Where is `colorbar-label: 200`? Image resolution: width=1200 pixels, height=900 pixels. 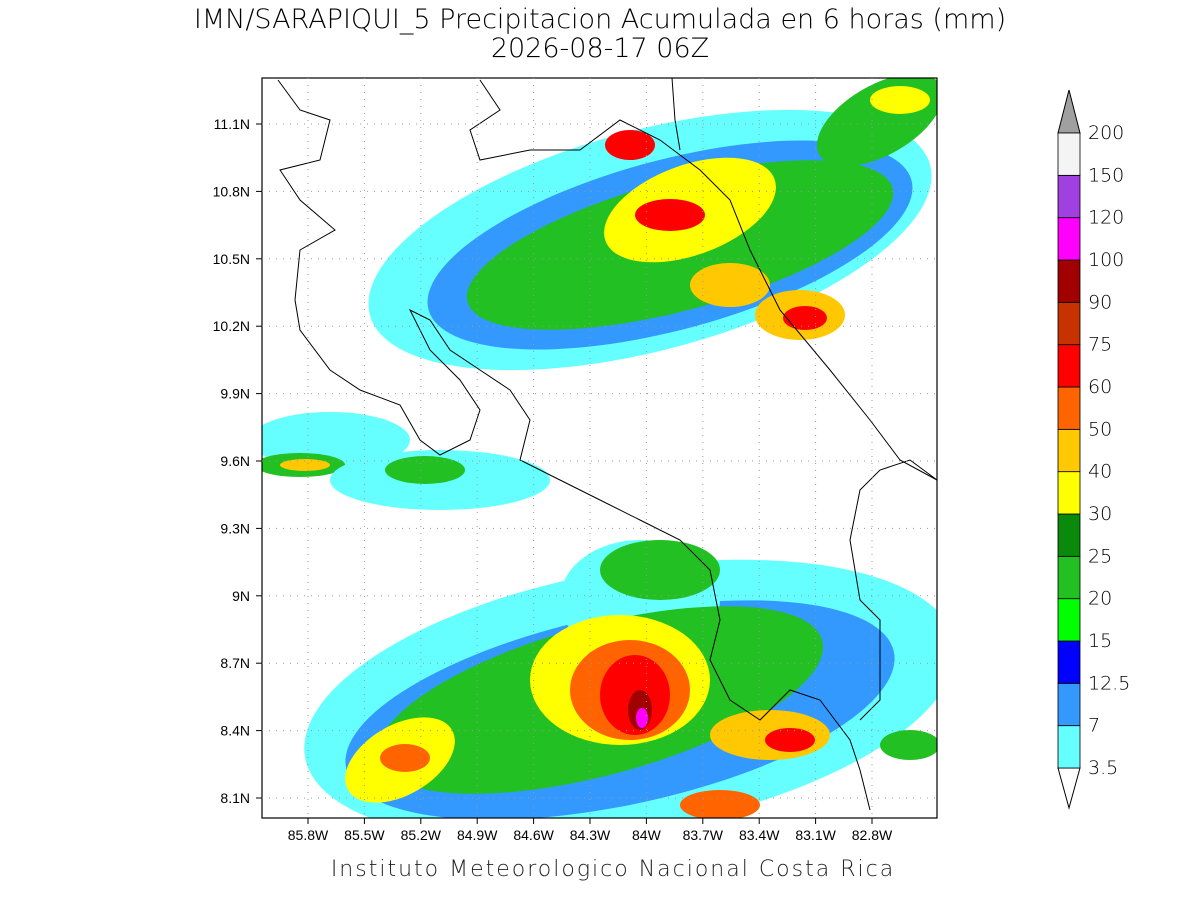 colorbar-label: 200 is located at coordinates (1106, 133).